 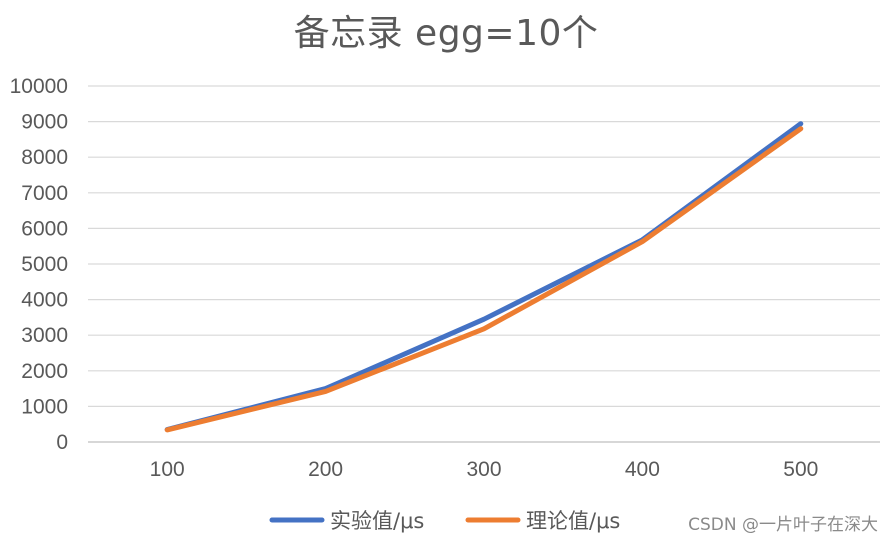 I want to click on y-tick-label: 10000, so click(x=39, y=86).